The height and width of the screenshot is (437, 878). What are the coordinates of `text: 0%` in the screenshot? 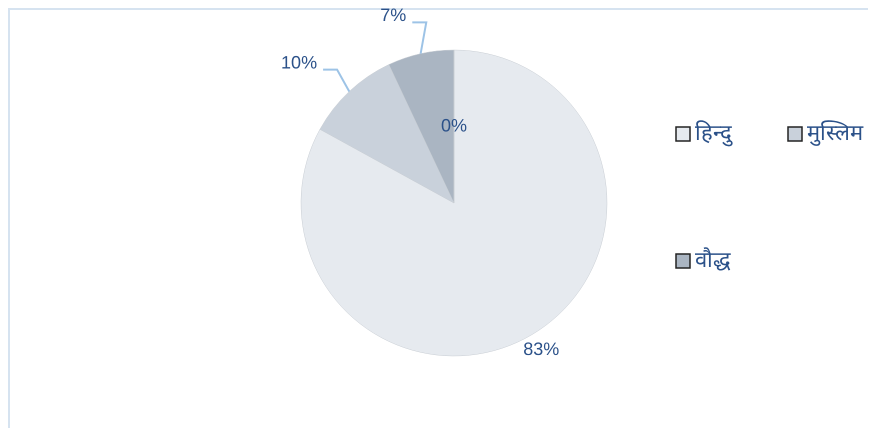 It's located at (454, 125).